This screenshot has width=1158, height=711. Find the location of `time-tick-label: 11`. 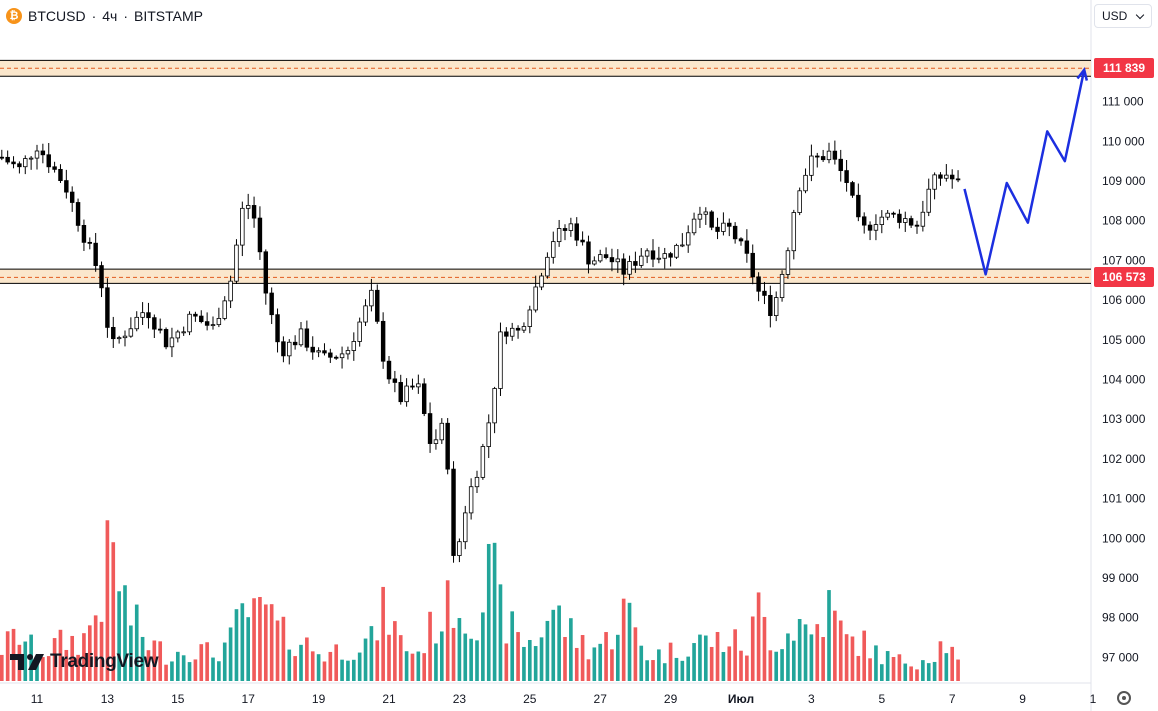

time-tick-label: 11 is located at coordinates (37, 699).